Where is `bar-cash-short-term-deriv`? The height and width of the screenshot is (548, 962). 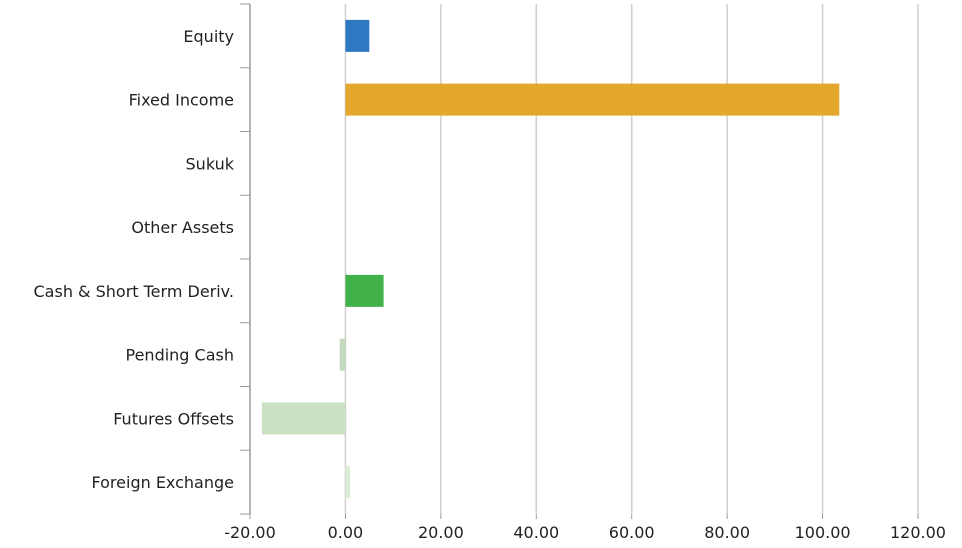
bar-cash-short-term-deriv is located at coordinates (364, 290).